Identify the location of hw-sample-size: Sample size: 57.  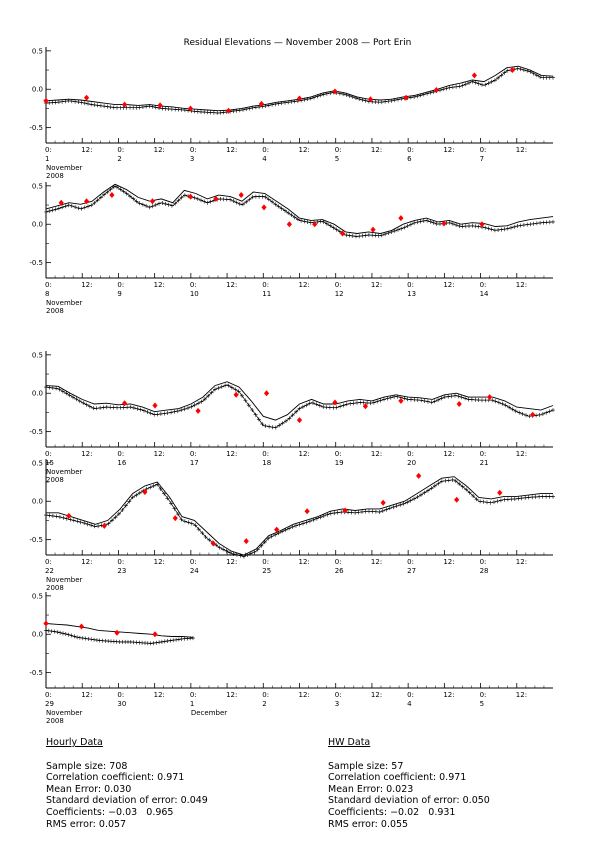
(366, 766).